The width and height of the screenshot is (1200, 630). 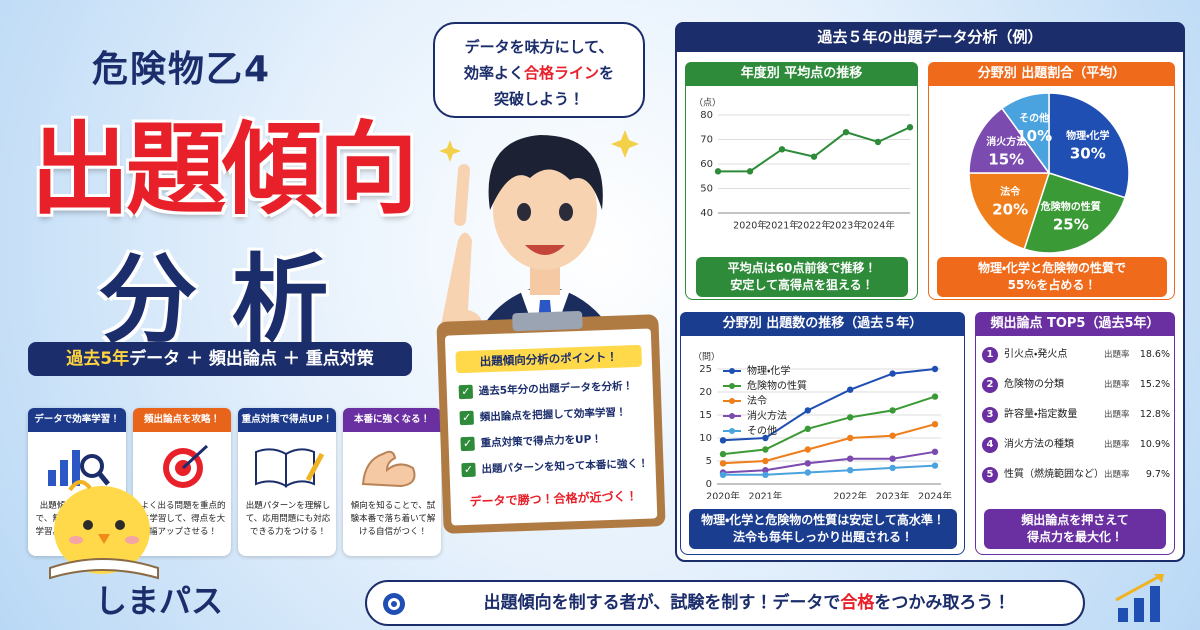 What do you see at coordinates (467, 444) in the screenshot?
I see `check-box: ✓` at bounding box center [467, 444].